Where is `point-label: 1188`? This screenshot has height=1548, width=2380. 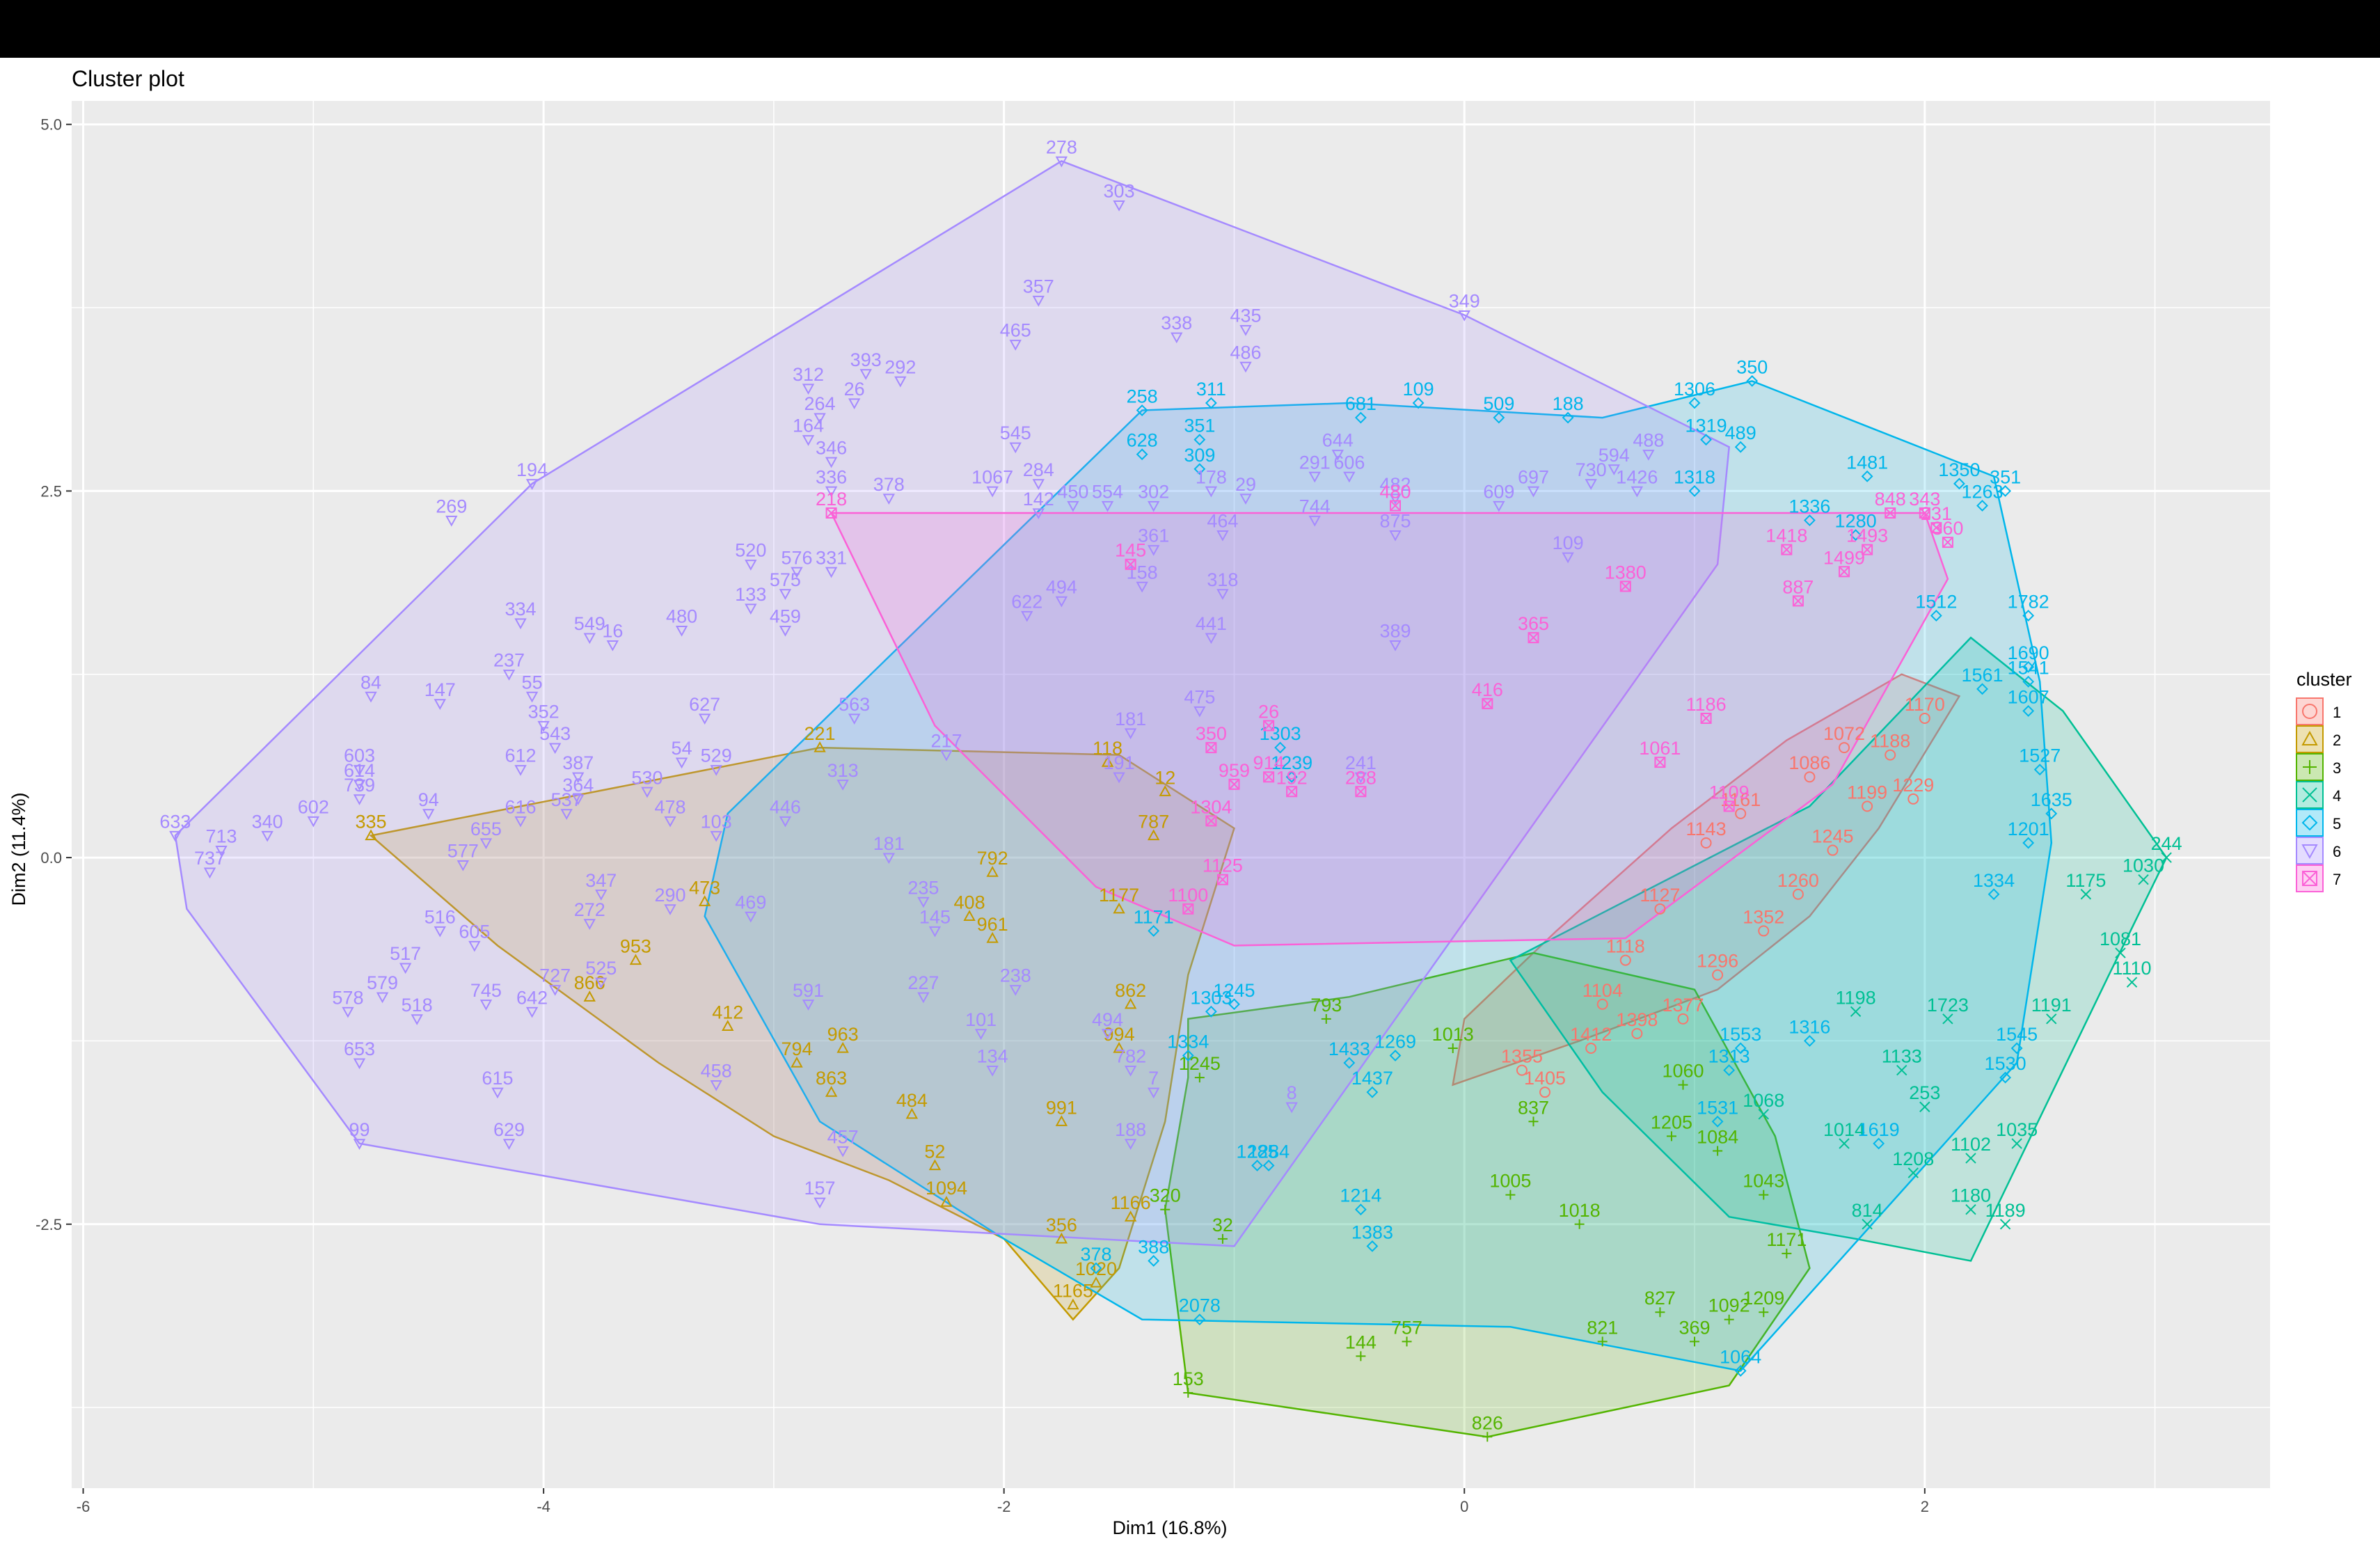 point-label: 1188 is located at coordinates (1890, 741).